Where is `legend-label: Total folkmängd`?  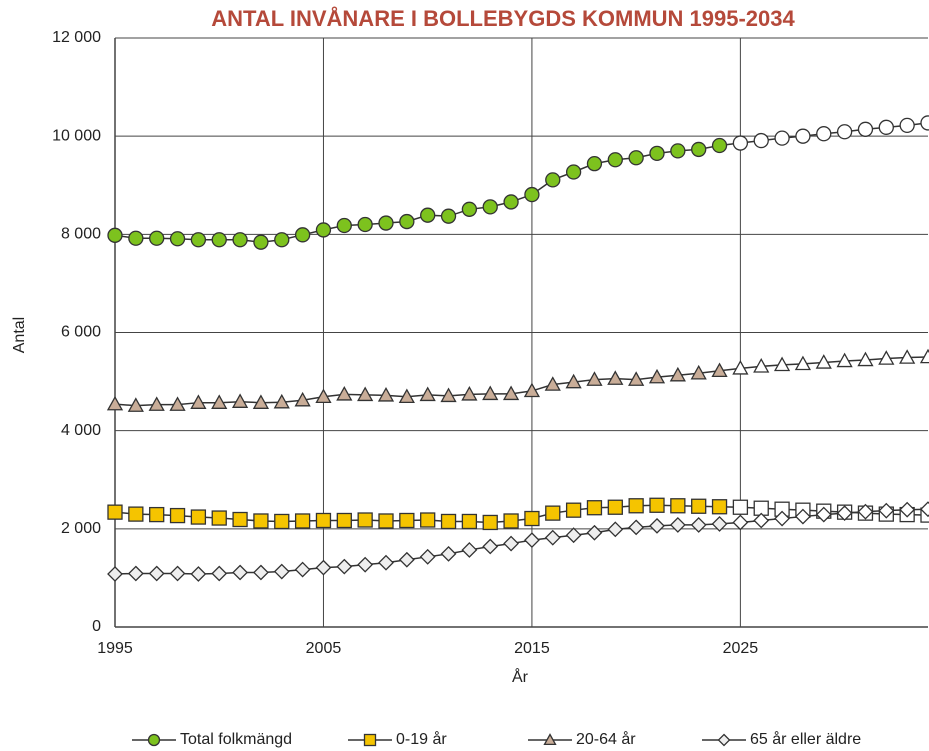
legend-label: Total folkmängd is located at coordinates (236, 739).